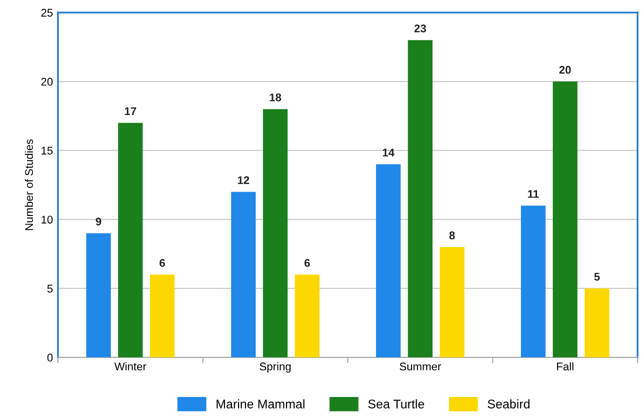  What do you see at coordinates (420, 28) in the screenshot?
I see `data-label: 23` at bounding box center [420, 28].